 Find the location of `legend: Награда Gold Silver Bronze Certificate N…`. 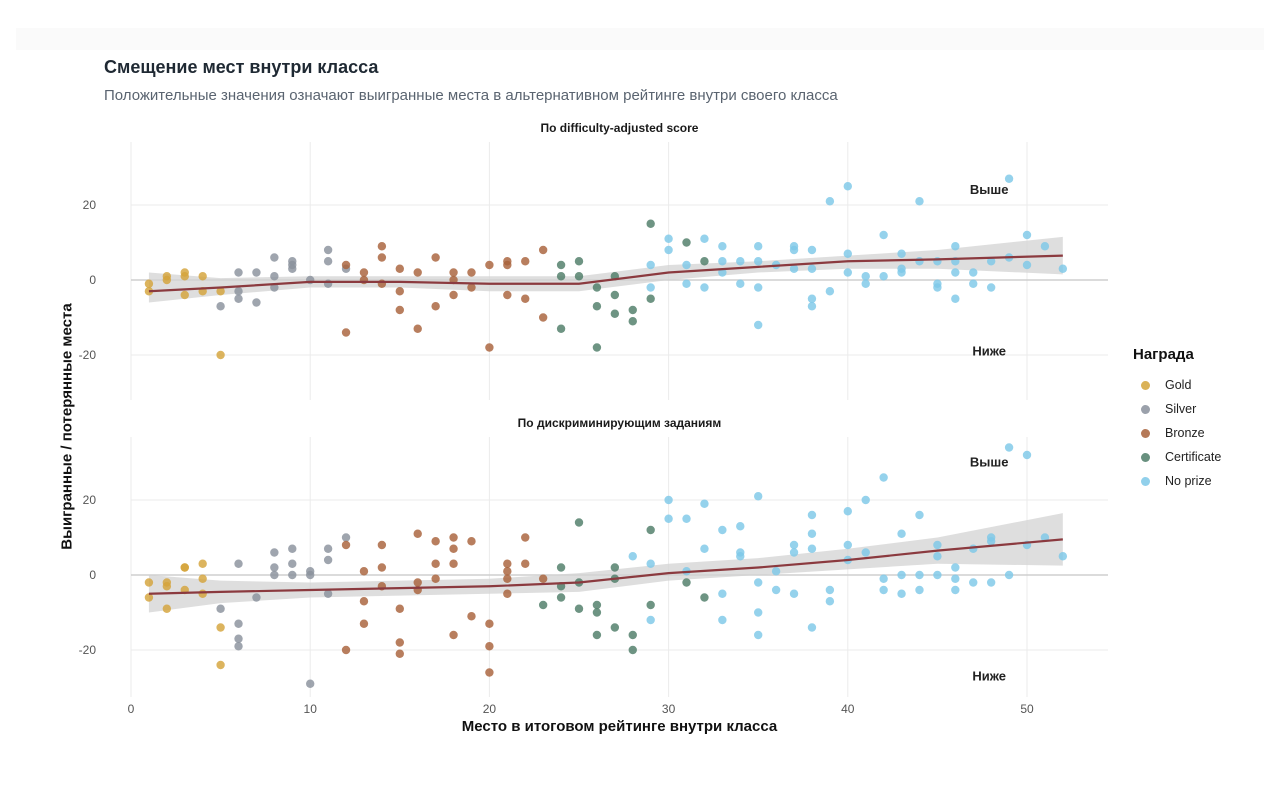

legend: Награда Gold Silver Bronze Certificate N… is located at coordinates (1177, 419).